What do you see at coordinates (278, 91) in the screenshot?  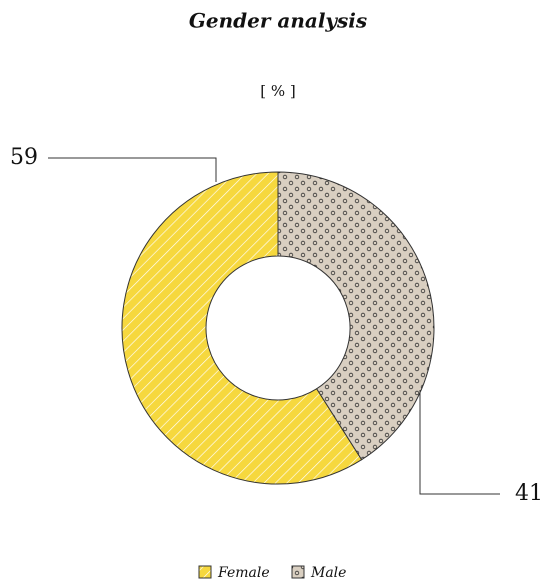 I see `chart-subtitle: [ % ]` at bounding box center [278, 91].